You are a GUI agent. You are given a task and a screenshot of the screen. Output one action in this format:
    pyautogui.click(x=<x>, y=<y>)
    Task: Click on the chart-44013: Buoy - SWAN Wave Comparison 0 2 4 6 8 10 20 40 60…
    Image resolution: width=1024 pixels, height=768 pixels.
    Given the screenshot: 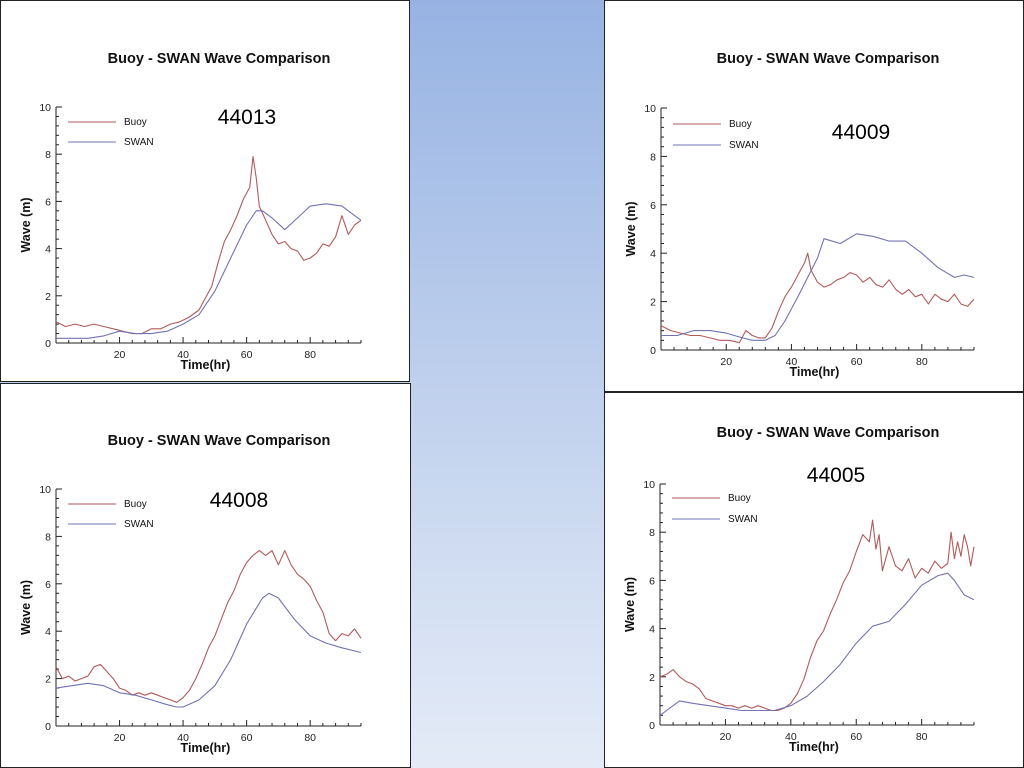 What is the action you would take?
    pyautogui.click(x=190, y=211)
    